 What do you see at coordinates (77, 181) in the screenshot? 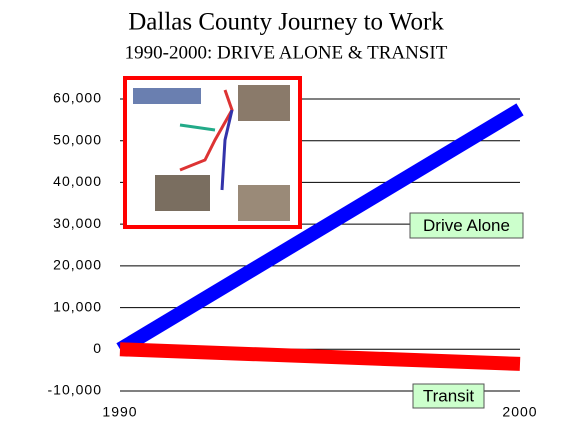
I see `y-tick-label: 40,000` at bounding box center [77, 181].